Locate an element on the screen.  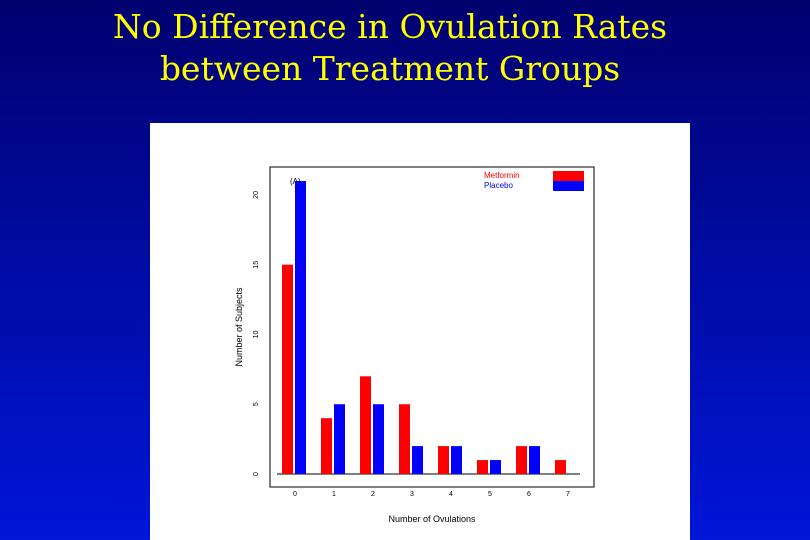
x-tick-label: 2 is located at coordinates (373, 494).